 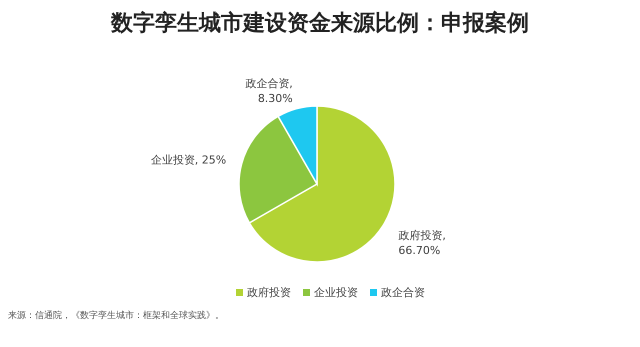 What do you see at coordinates (116, 315) in the screenshot?
I see `source-note: 来源：信通院，《数字孪生城市：框架和全球实践》。` at bounding box center [116, 315].